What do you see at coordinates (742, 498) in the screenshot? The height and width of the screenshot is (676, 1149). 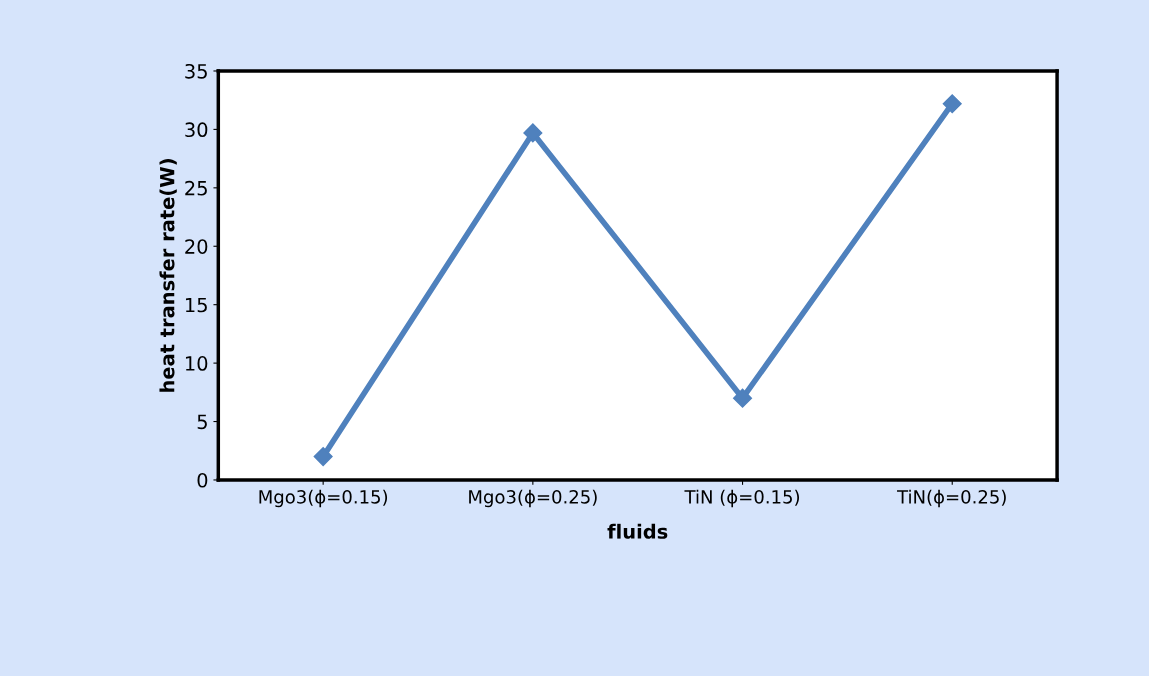 I see `x-tick-label: TiN (ϕ=0.15)` at bounding box center [742, 498].